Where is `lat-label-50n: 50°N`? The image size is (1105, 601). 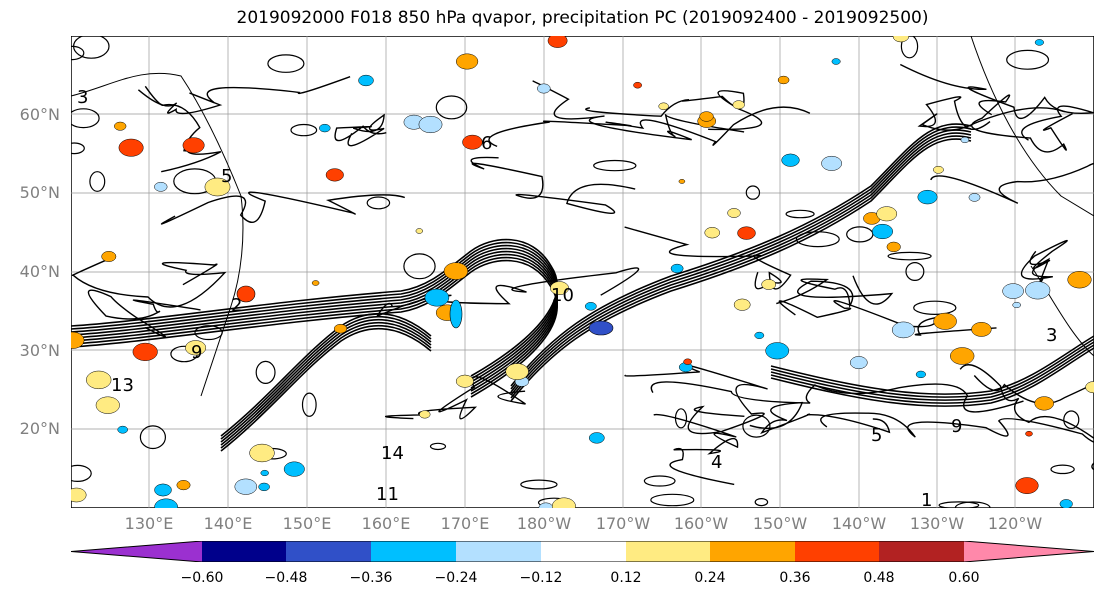 lat-label-50n: 50°N is located at coordinates (39, 192).